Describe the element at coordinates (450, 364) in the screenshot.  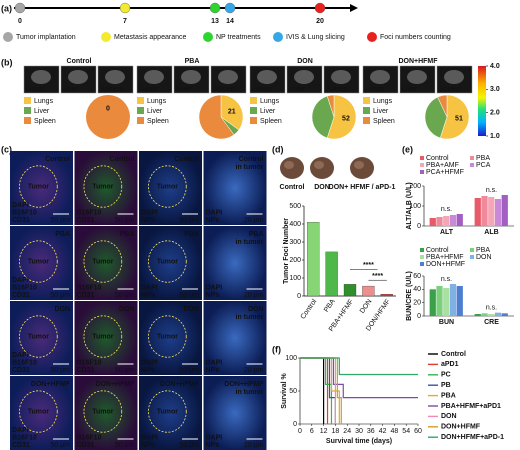
I see `legend-label: aPD1` at that location.